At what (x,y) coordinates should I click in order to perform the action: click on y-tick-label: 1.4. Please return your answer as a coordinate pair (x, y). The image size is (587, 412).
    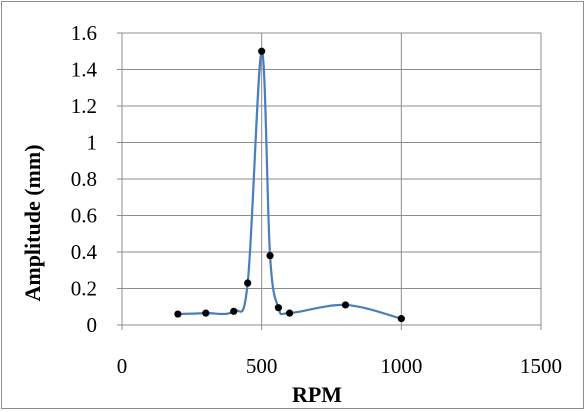
    Looking at the image, I should click on (84, 70).